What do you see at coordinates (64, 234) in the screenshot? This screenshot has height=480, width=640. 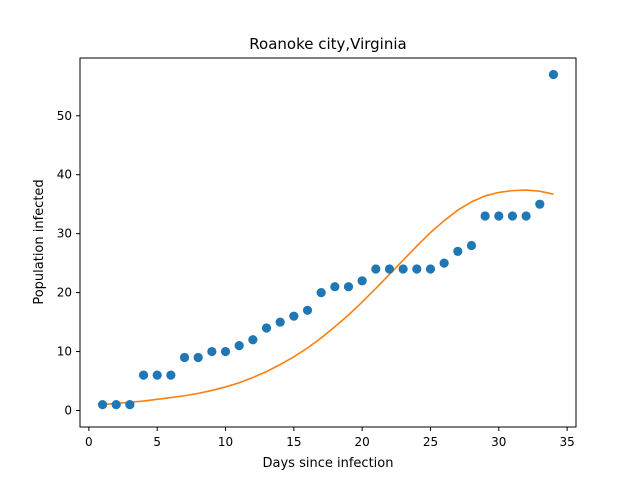 I see `y-tick-label: 30` at bounding box center [64, 234].